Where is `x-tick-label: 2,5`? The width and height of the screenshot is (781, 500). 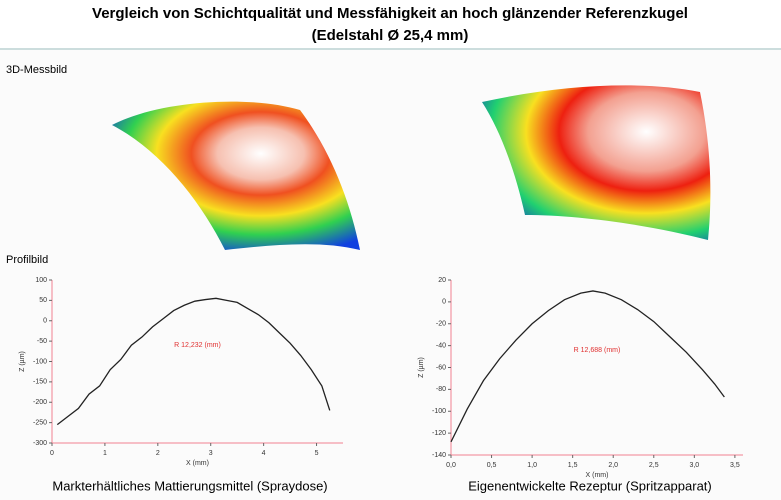 x-tick-label: 2,5 is located at coordinates (654, 465).